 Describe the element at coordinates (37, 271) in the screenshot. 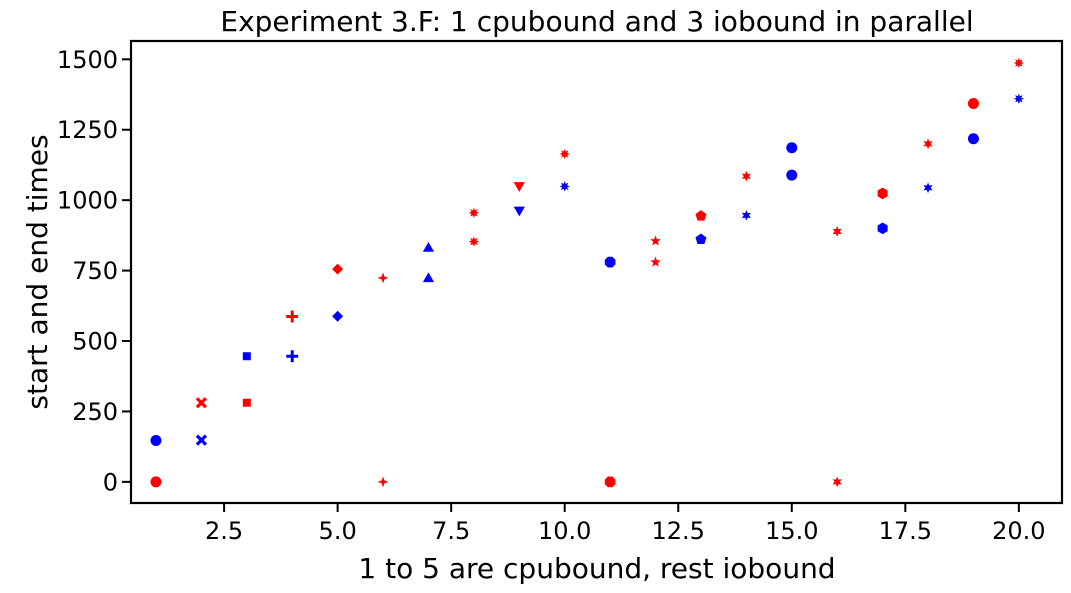

I see `y-axis-label: start and end times` at that location.